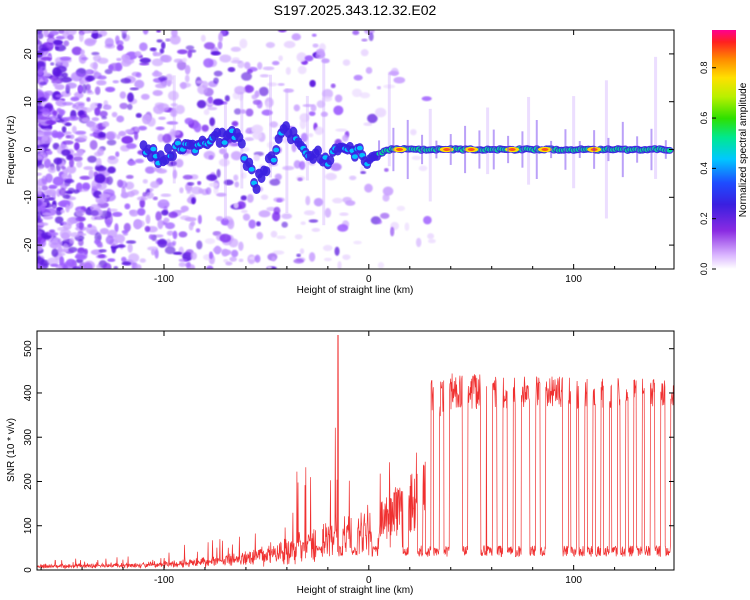 The width and height of the screenshot is (750, 600). What do you see at coordinates (400, 149) in the screenshot?
I see `ridge-hotspot-core` at bounding box center [400, 149].